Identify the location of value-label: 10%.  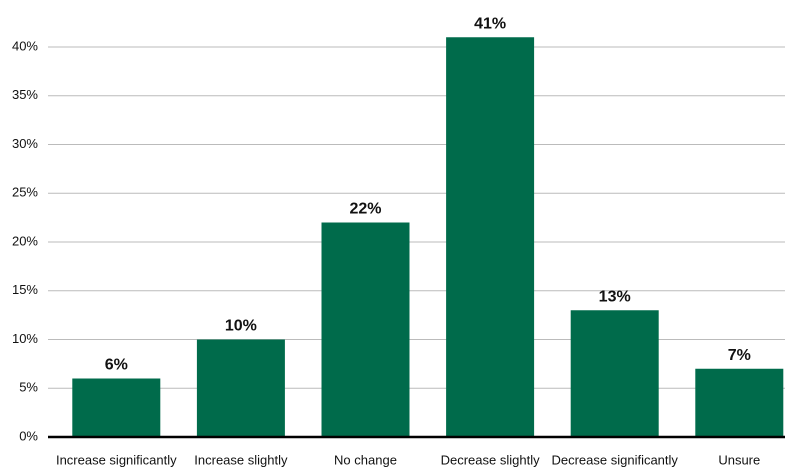
(241, 326).